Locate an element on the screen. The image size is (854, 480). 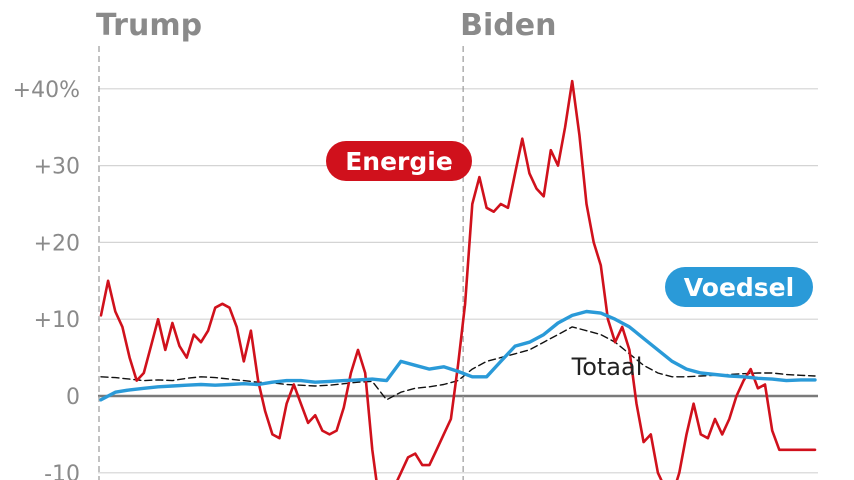
series-label-energie: Energie is located at coordinates (399, 161).